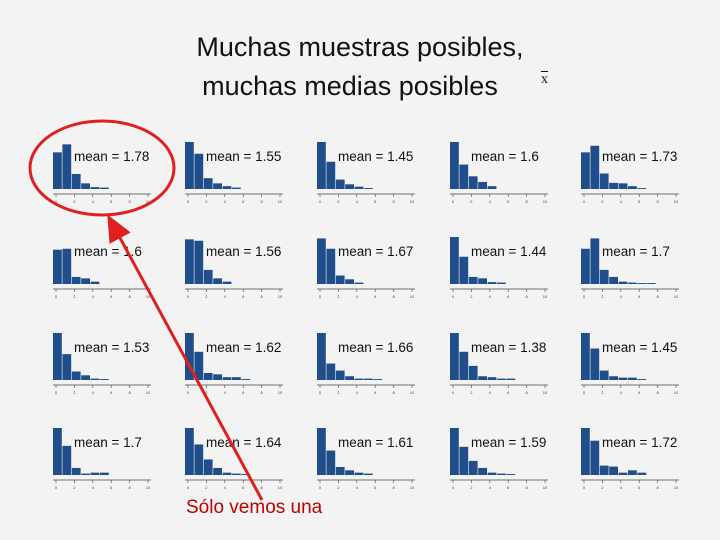 The height and width of the screenshot is (540, 720). I want to click on mean-label: mean = 1.67, so click(375, 251).